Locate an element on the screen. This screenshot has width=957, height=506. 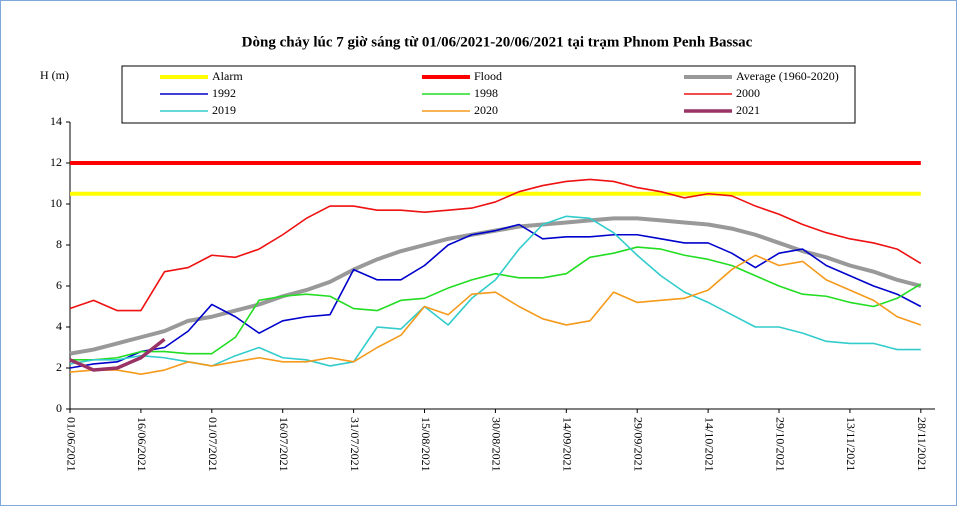
x-tick-label: 16/06/2021 is located at coordinates (142, 444).